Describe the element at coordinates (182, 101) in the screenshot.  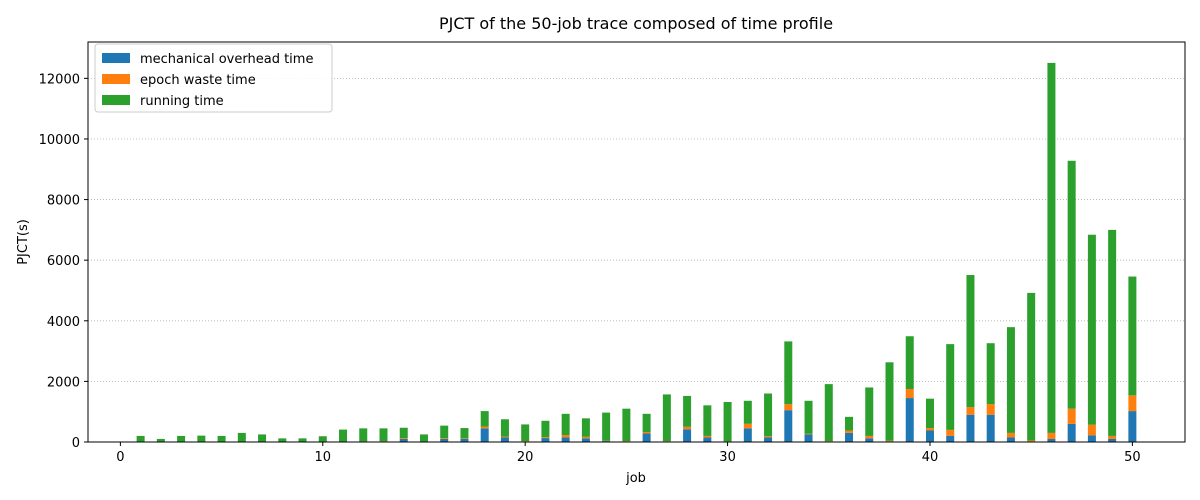
I see `legend-label-3: running time` at that location.